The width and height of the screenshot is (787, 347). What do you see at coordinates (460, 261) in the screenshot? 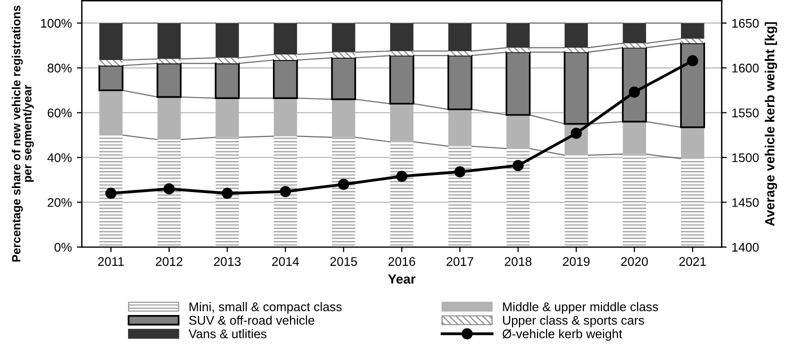
I see `x-tick-label: 2017` at bounding box center [460, 261].